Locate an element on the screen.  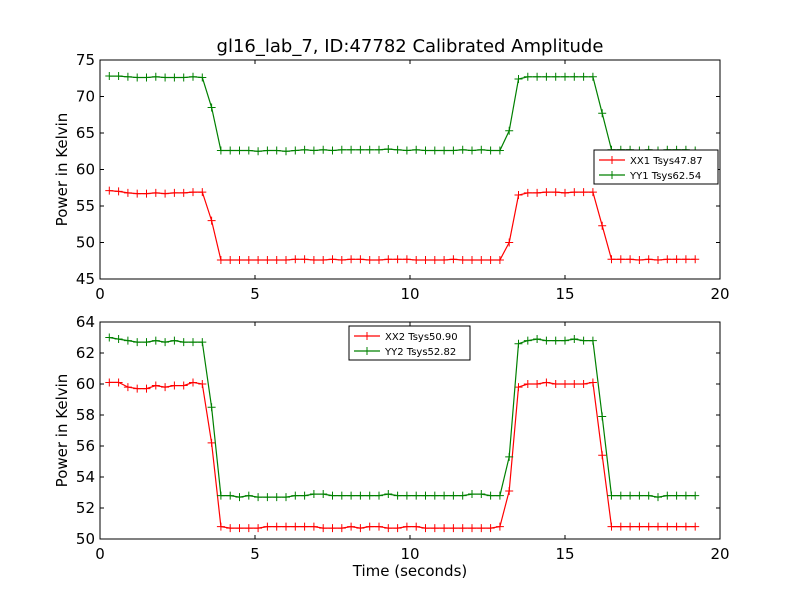
y-tick-label: 58 is located at coordinates (85, 415).